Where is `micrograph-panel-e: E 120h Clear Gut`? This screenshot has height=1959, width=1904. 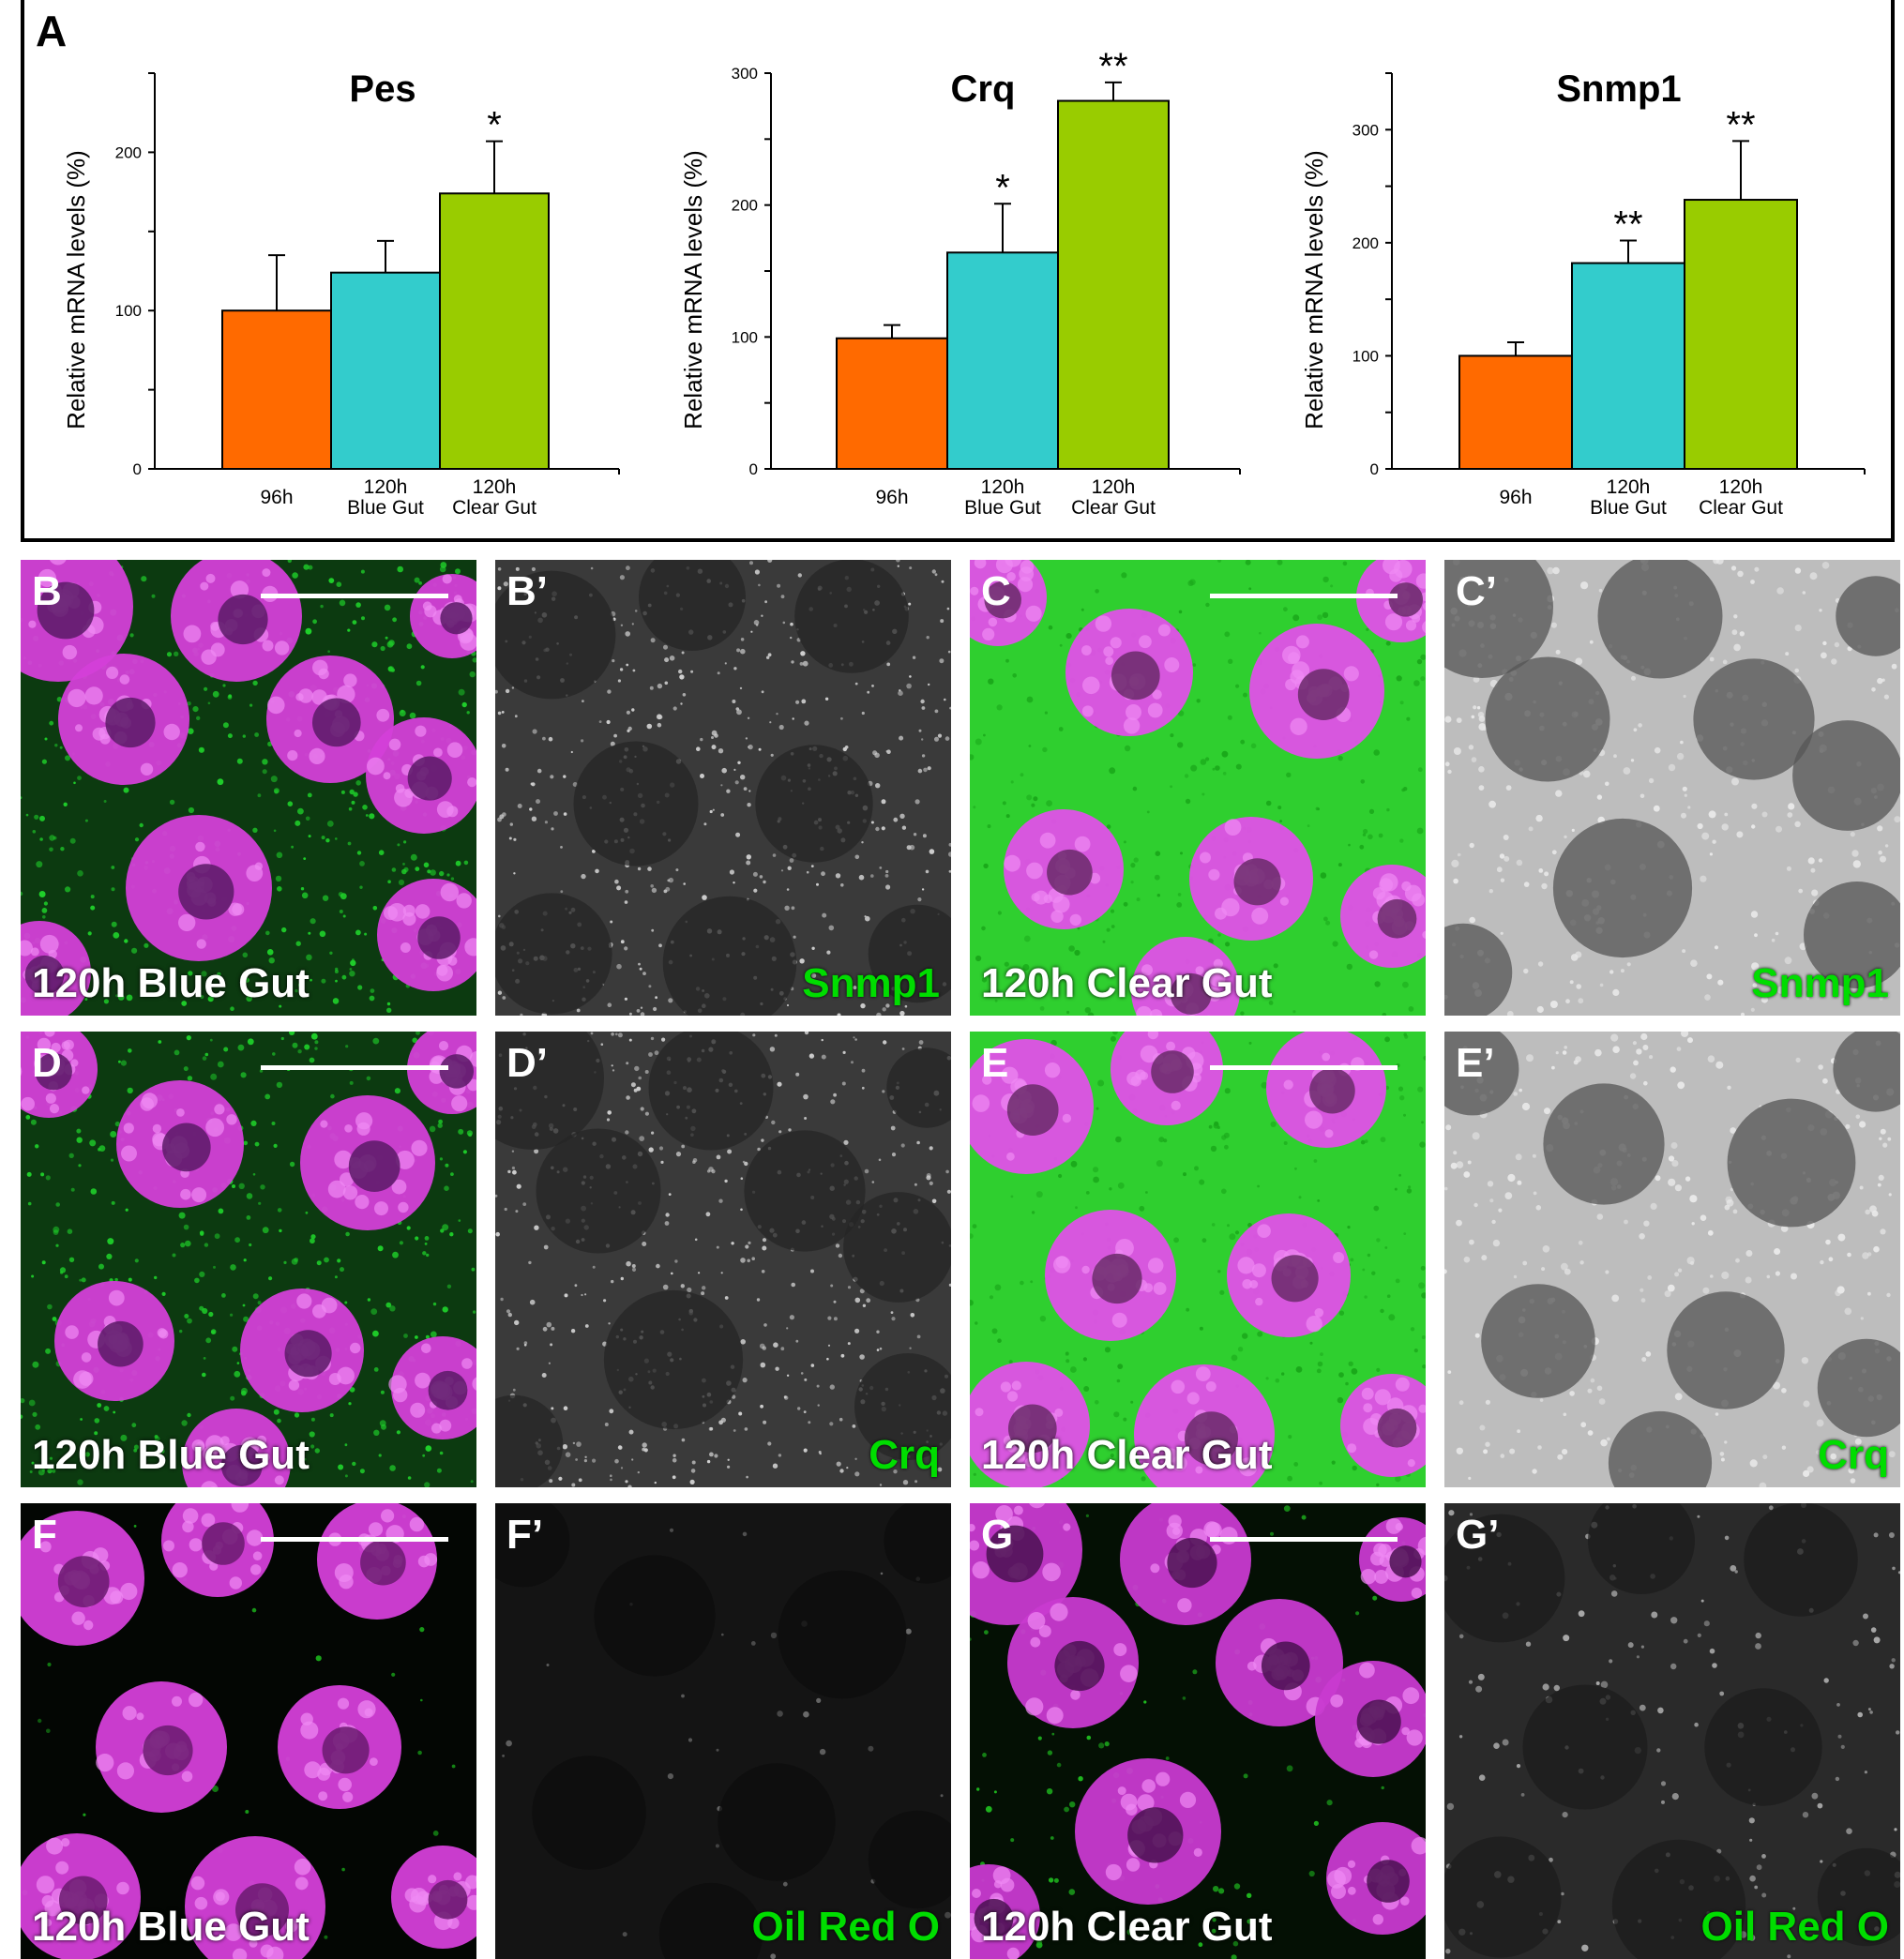 micrograph-panel-e: E 120h Clear Gut is located at coordinates (1198, 1260).